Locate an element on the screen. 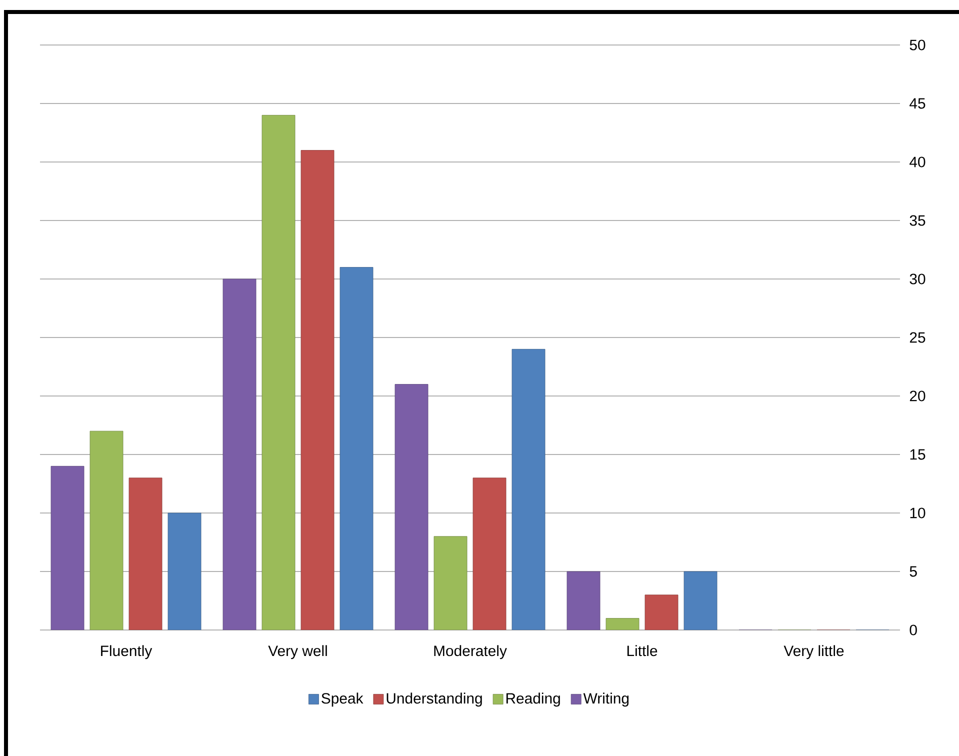  y-tick-label: 20 is located at coordinates (918, 396).